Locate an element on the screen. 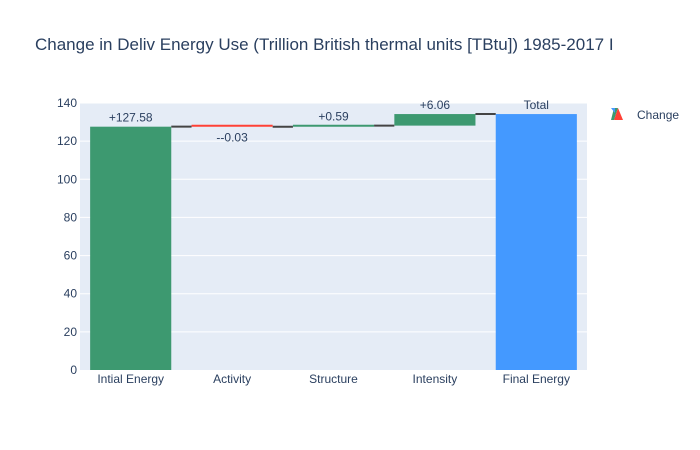 Image resolution: width=700 pixels, height=450 pixels. legend: Change is located at coordinates (645, 115).